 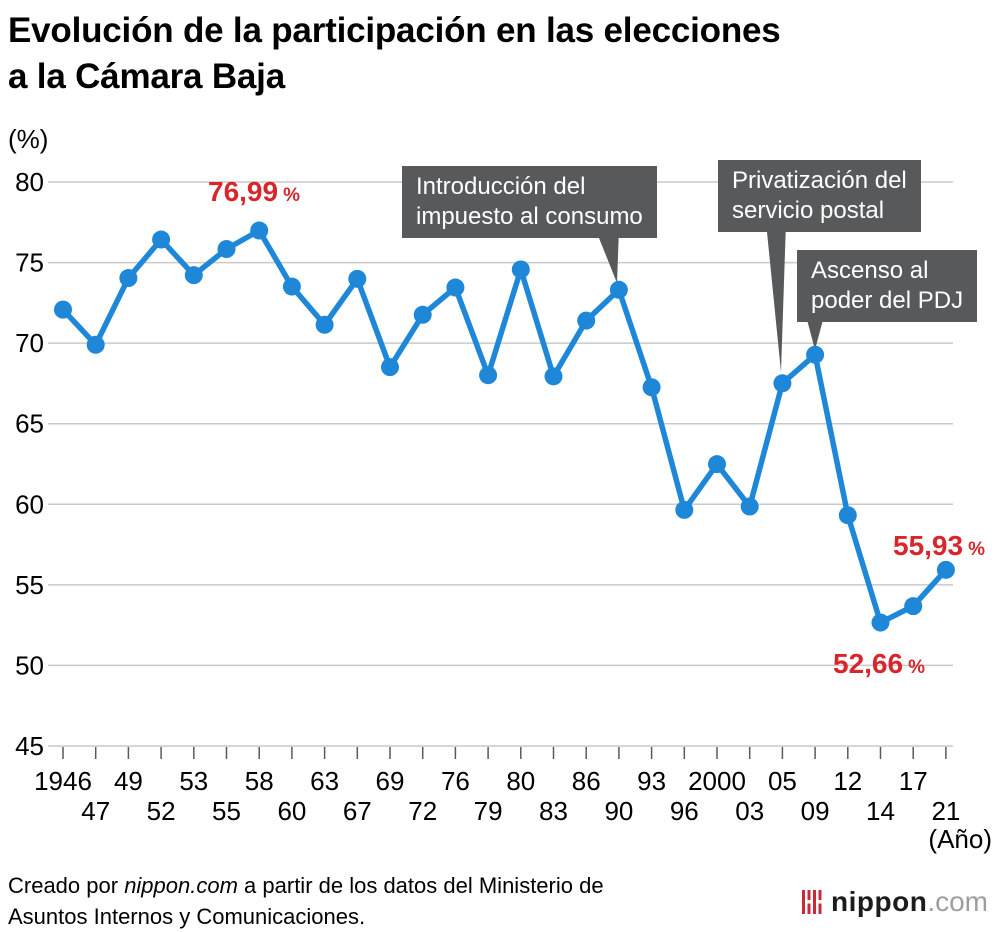 I want to click on source-note-site: nippon.com, so click(x=181, y=885).